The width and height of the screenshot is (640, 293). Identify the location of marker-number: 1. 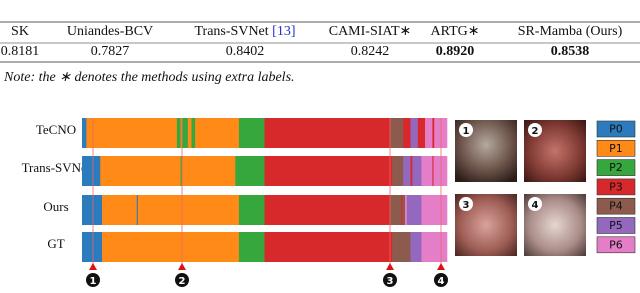
(93, 281).